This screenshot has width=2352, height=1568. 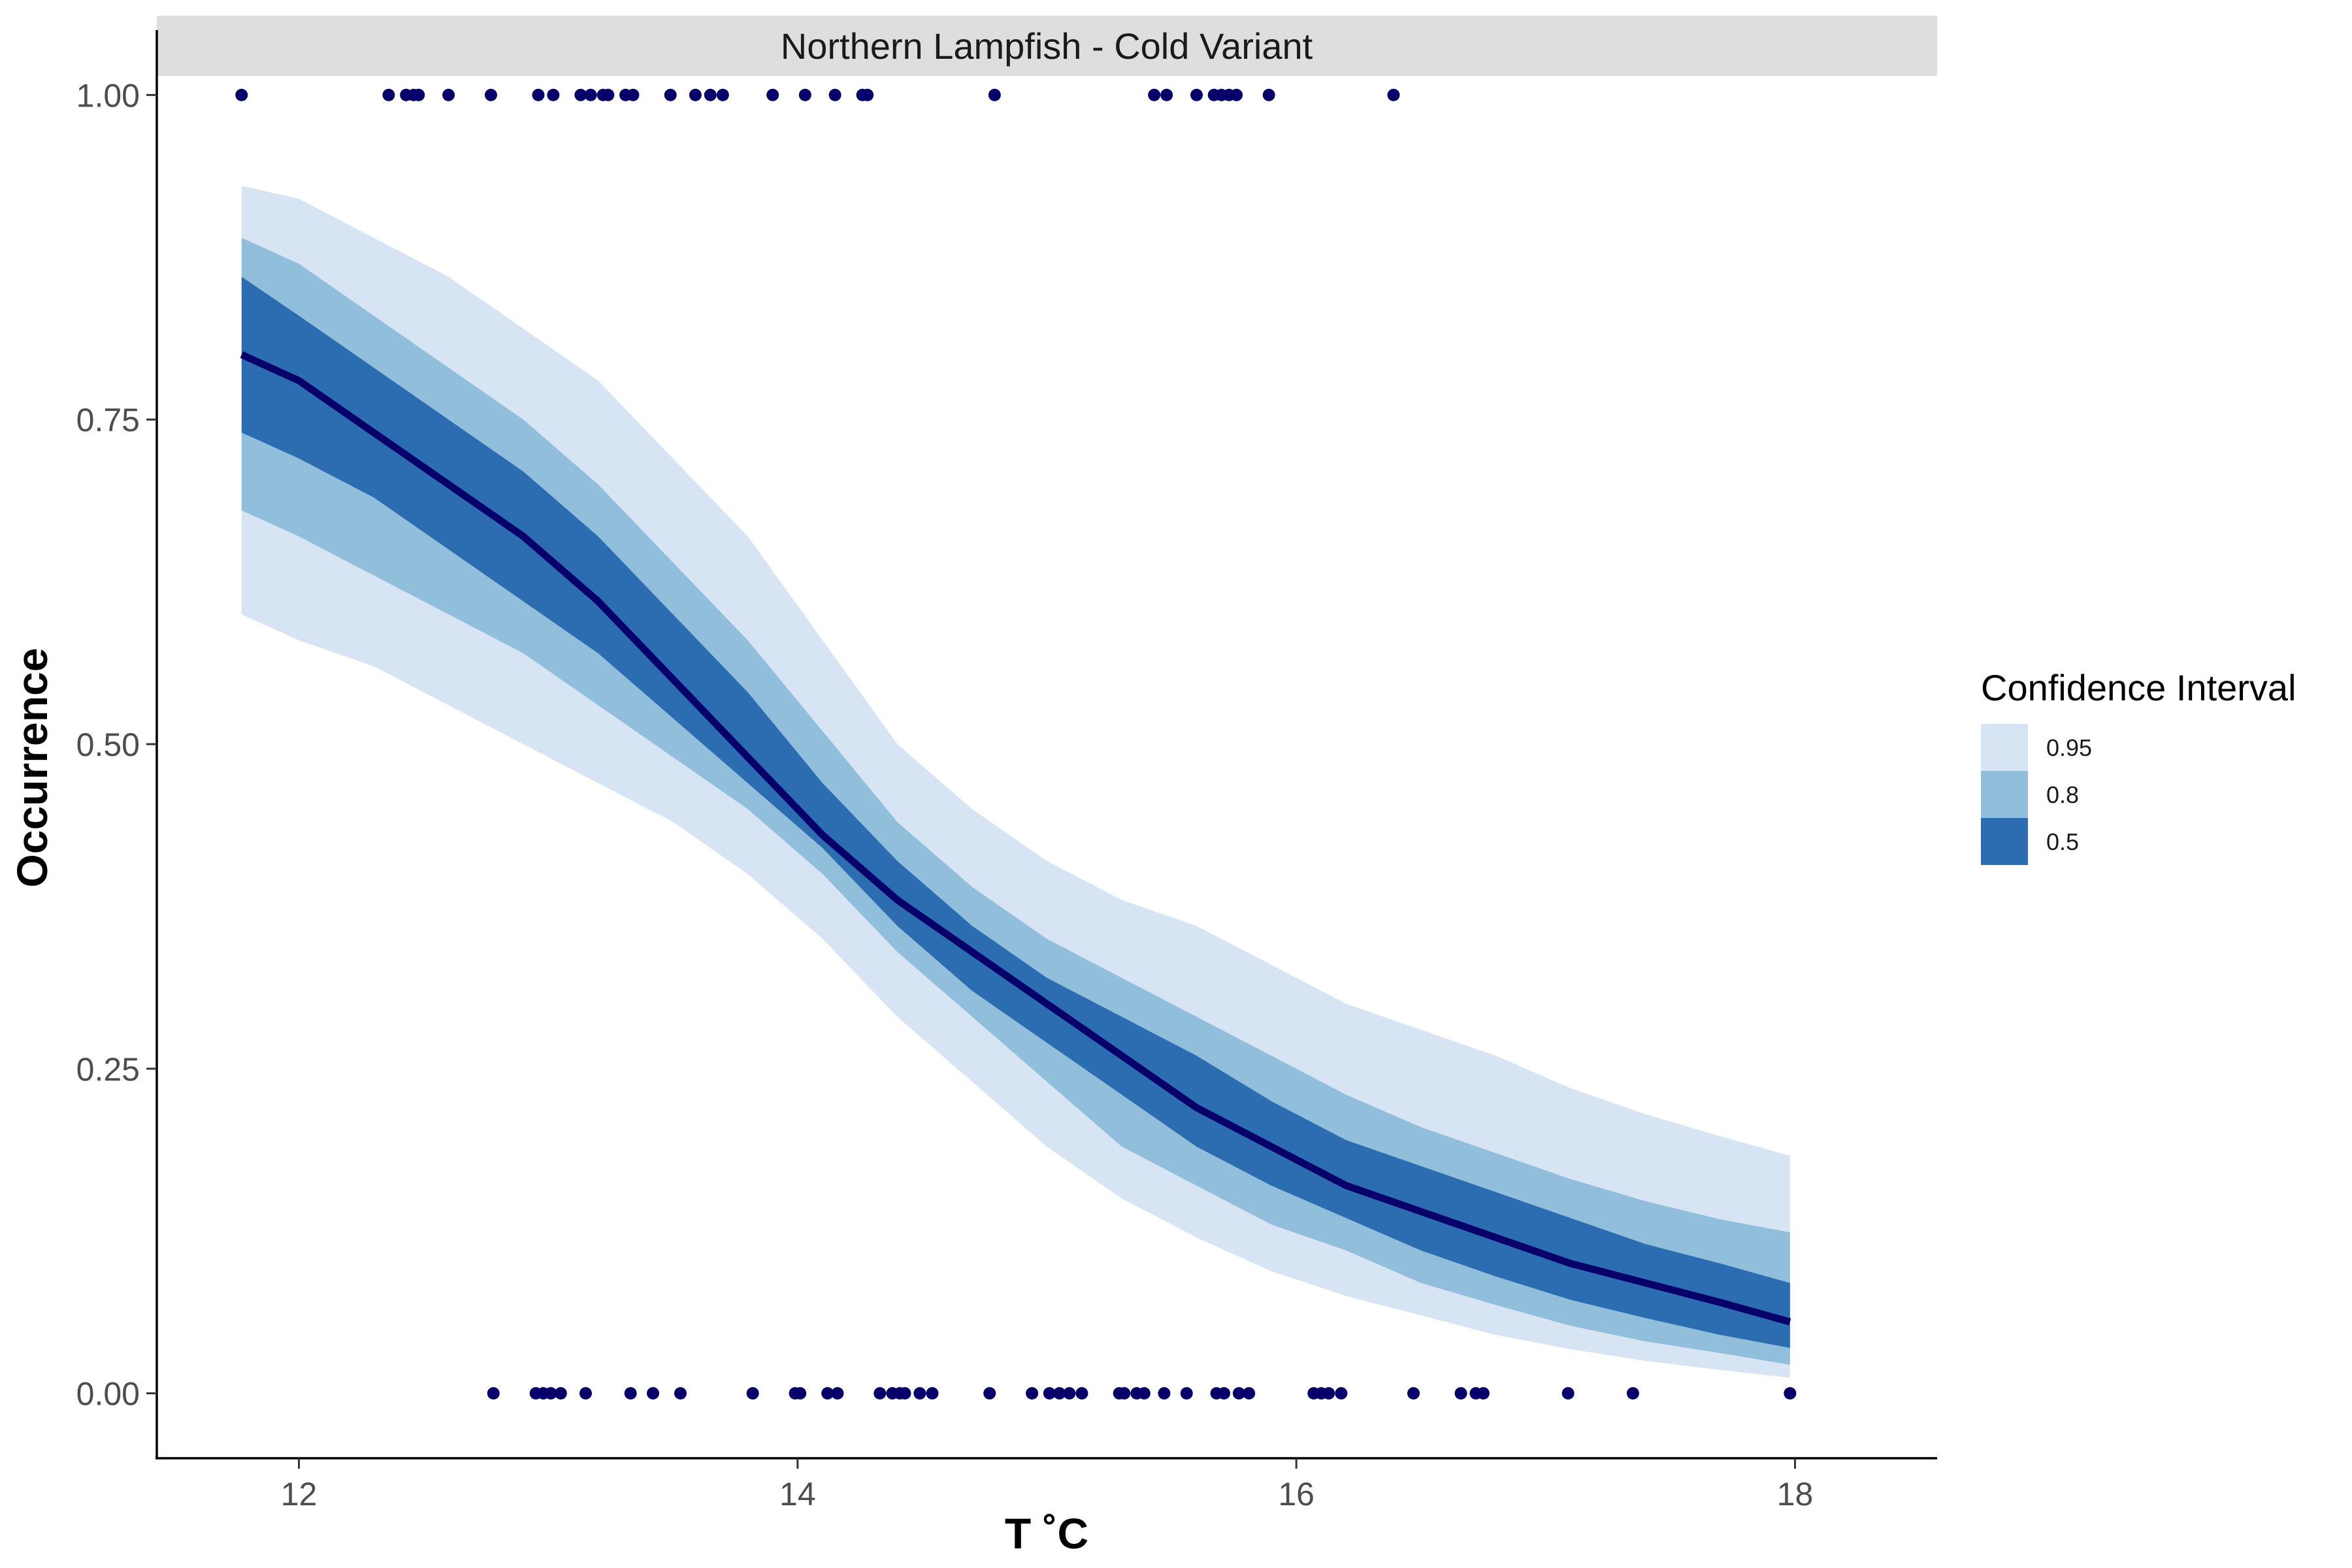 What do you see at coordinates (2036, 794) in the screenshot?
I see `legend-items: 0.95 0.8 0.5` at bounding box center [2036, 794].